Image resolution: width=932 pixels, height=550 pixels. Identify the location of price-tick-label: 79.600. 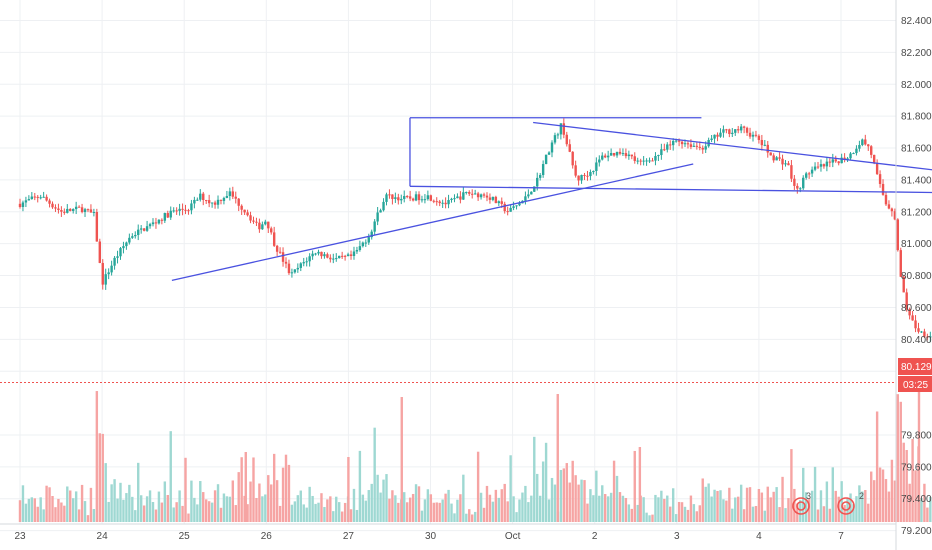
(916, 467).